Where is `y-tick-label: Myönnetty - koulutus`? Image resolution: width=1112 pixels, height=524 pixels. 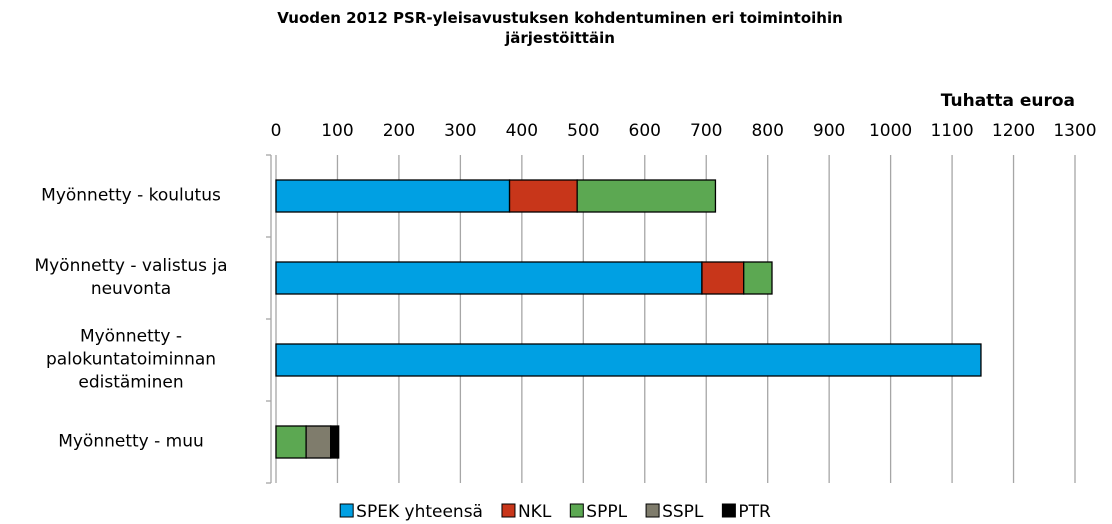
y-tick-label: Myönnetty - koulutus is located at coordinates (131, 195).